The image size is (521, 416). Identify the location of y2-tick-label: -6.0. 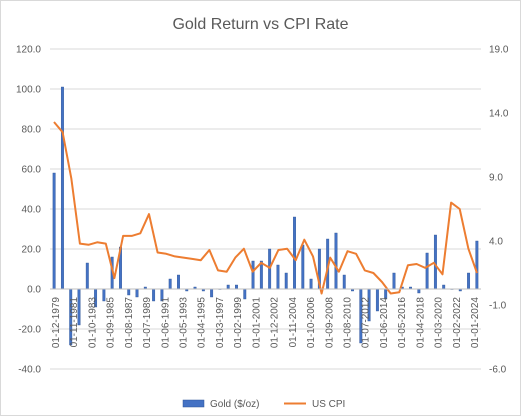
(498, 370).